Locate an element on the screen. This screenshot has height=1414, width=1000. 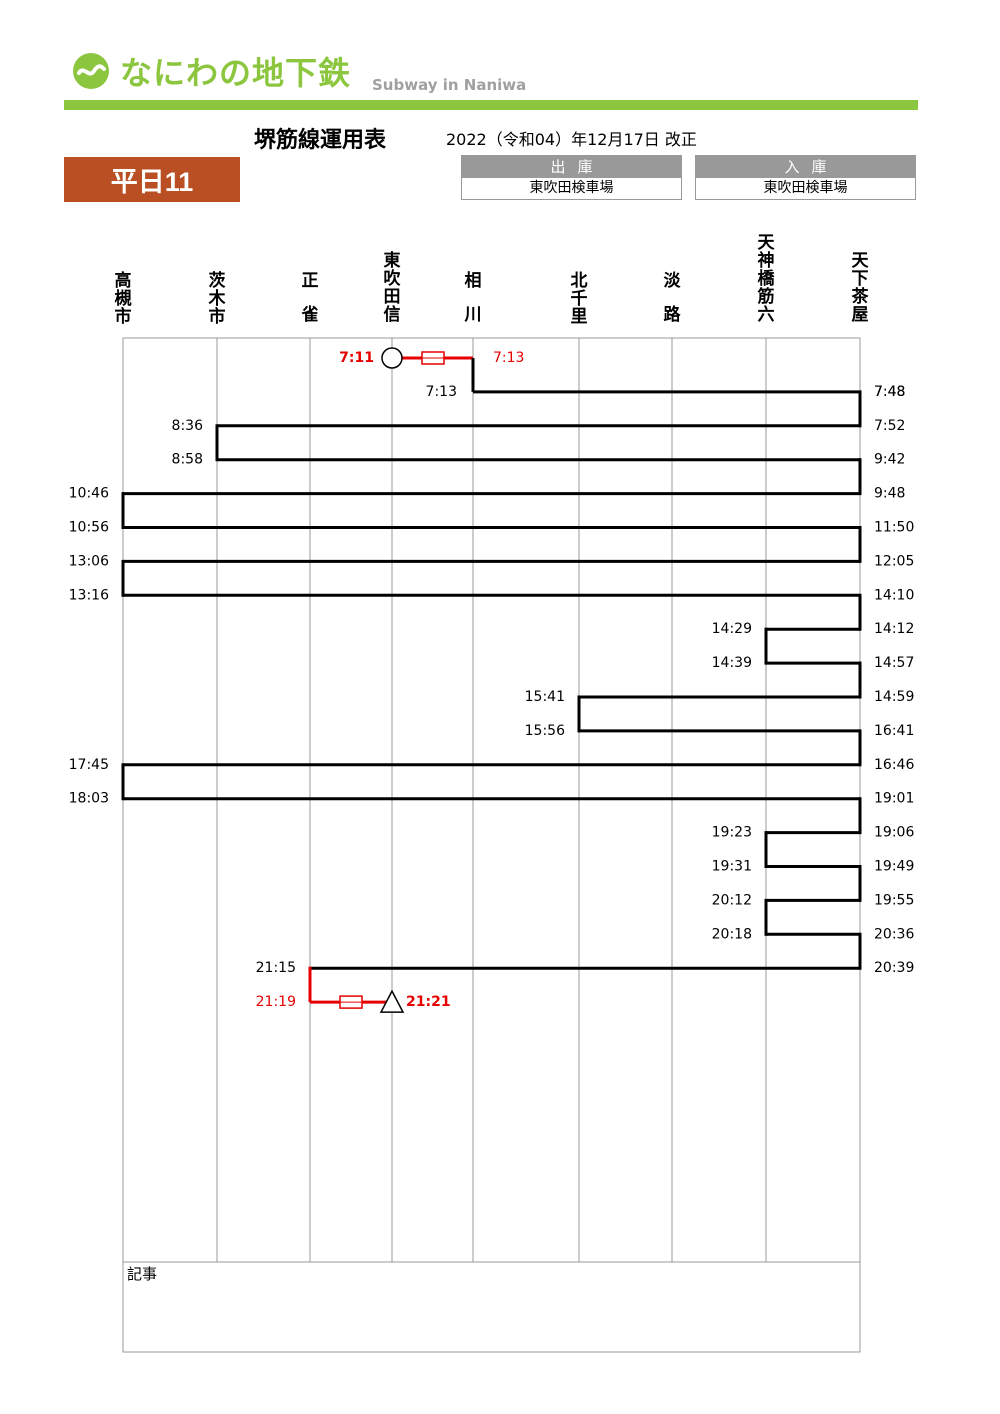
time-label: 17:45 is located at coordinates (89, 765).